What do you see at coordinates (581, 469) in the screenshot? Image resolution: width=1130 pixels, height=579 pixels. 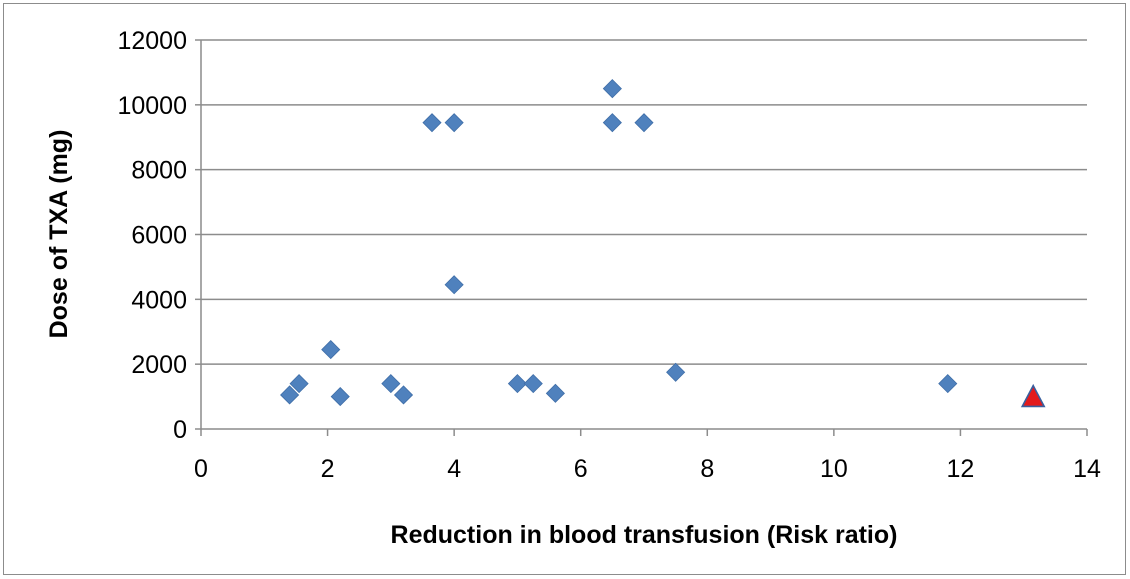 I see `x-tick-label: 6` at bounding box center [581, 469].